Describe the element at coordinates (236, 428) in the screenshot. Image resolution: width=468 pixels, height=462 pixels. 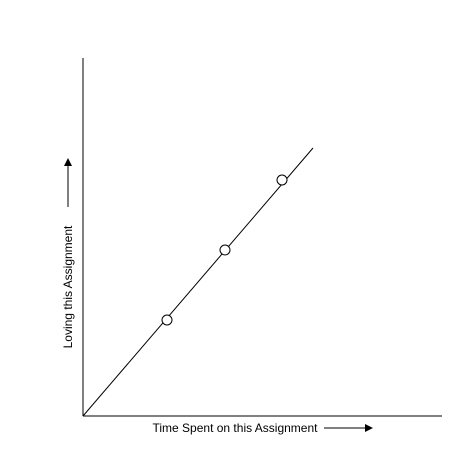
I see `x-axis-label: Time Spent on this Assignment` at that location.